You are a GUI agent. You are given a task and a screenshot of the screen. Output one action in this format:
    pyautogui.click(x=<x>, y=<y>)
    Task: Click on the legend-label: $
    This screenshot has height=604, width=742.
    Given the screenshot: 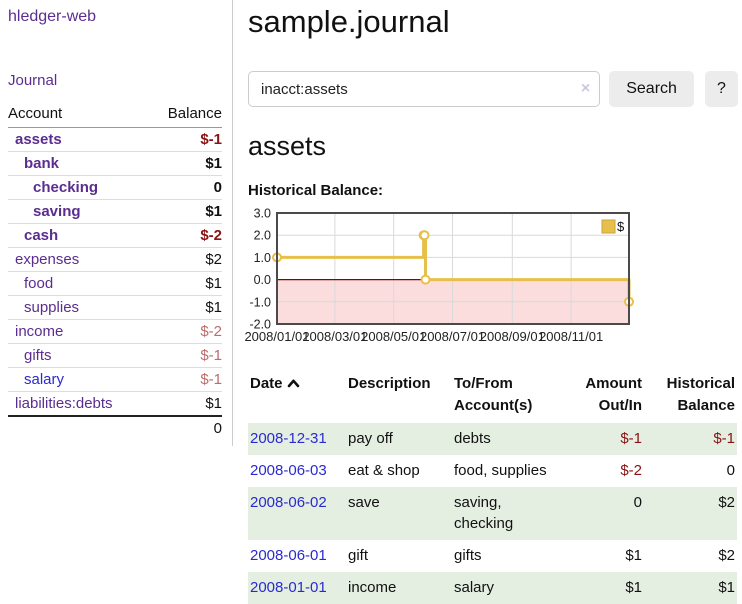 What is the action you would take?
    pyautogui.click(x=621, y=226)
    